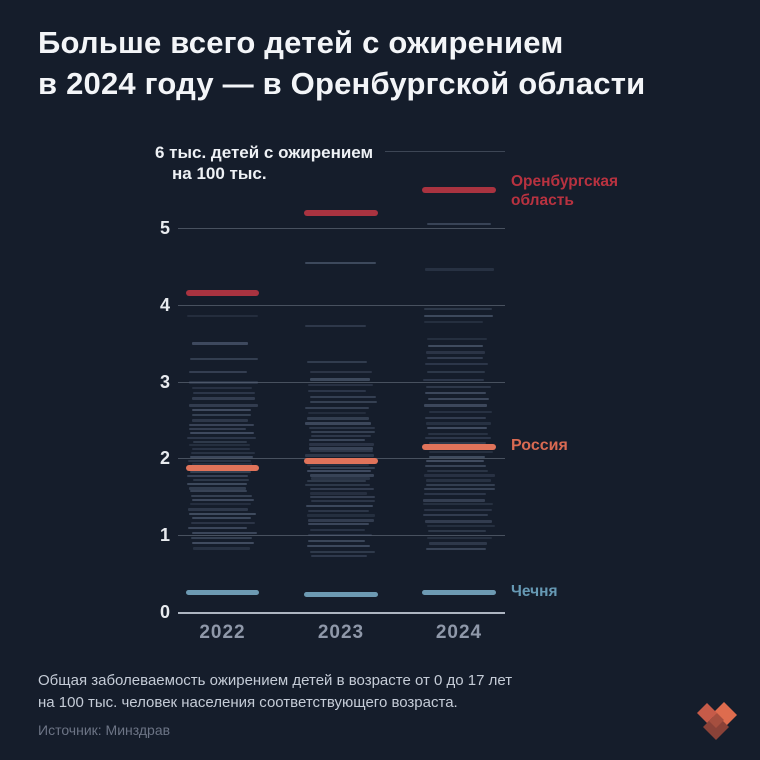  Describe the element at coordinates (164, 458) in the screenshot. I see `y-tick-label-2: 2` at that location.